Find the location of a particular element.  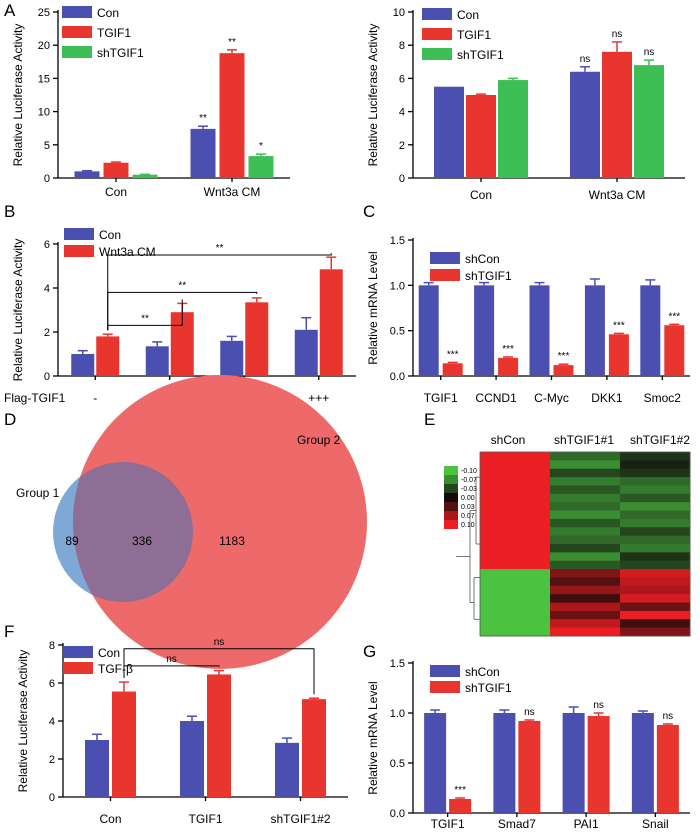

heatmap-cell-r18-c1 is located at coordinates (585, 607).